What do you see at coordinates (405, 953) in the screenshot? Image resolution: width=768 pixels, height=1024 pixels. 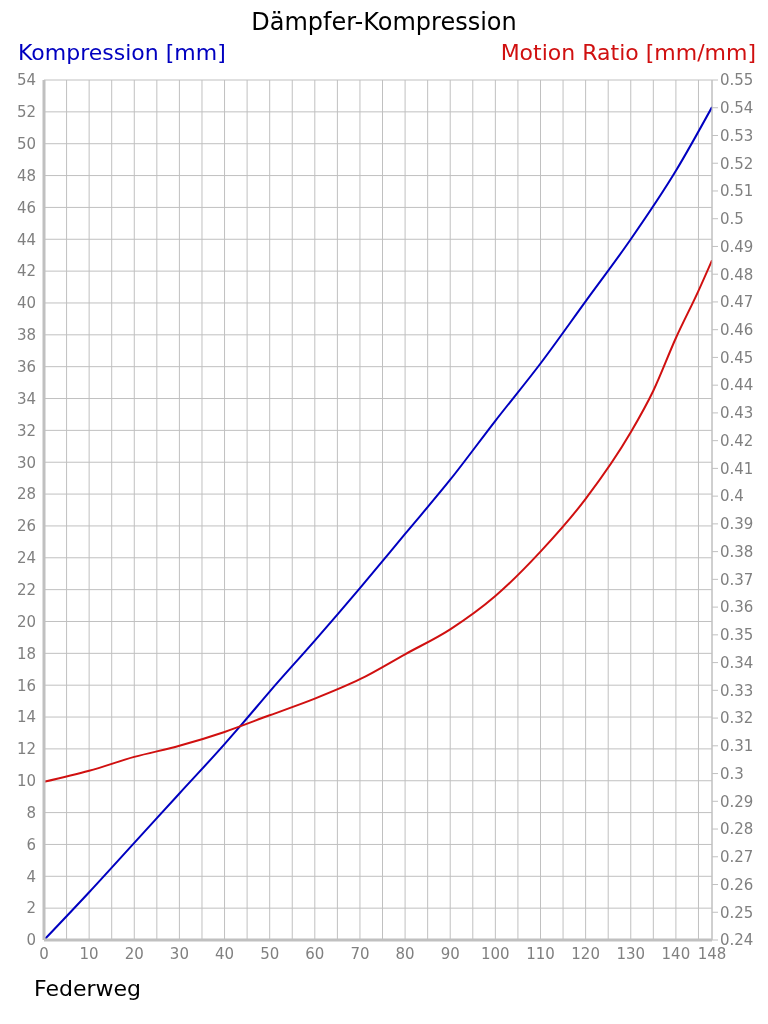 I see `x-tick-label: 80` at bounding box center [405, 953].